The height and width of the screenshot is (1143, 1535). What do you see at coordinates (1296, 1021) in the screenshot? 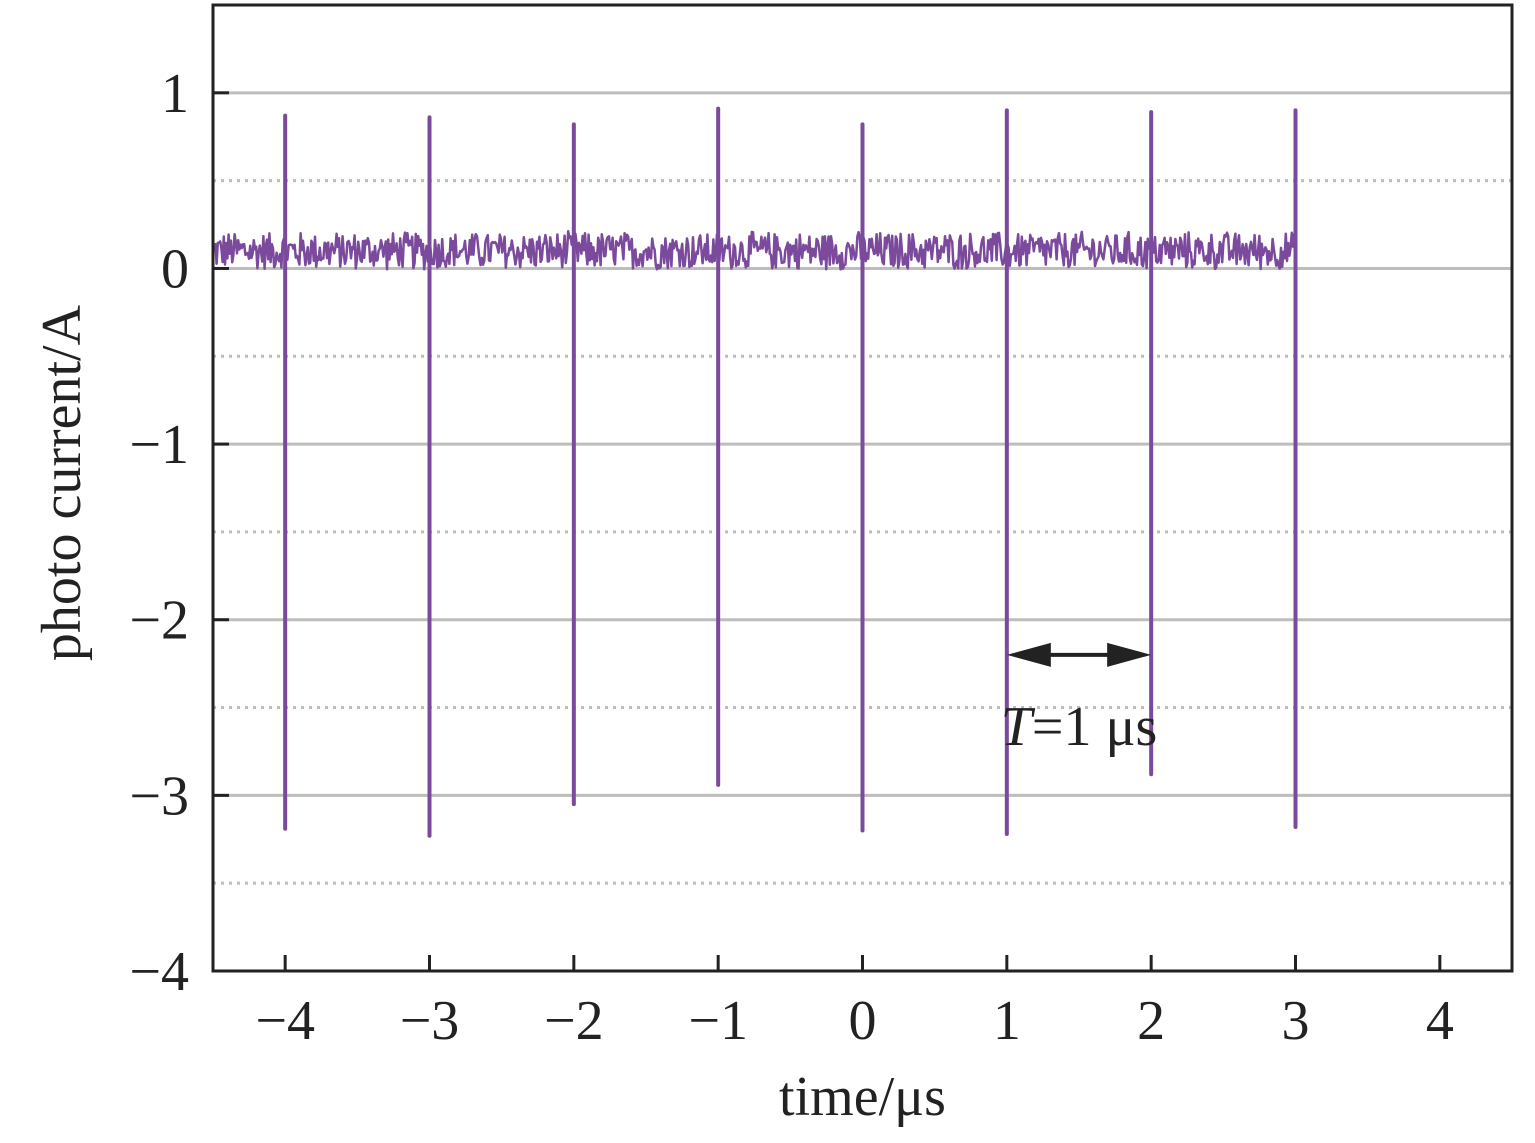
I see `x-tick-label: 3` at bounding box center [1296, 1021].